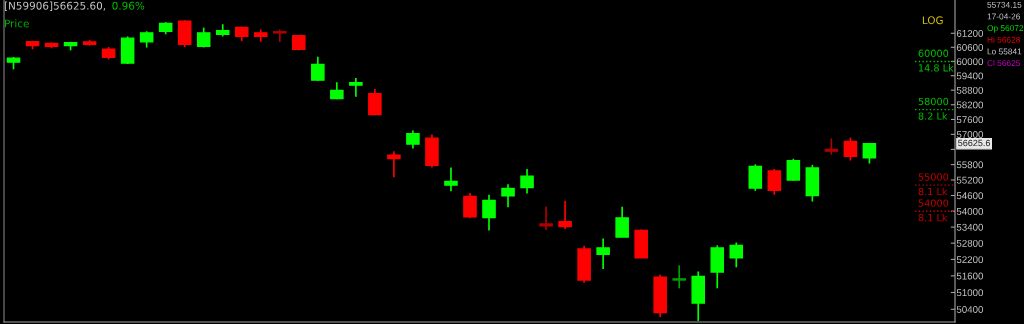 The width and height of the screenshot is (1024, 324). What do you see at coordinates (970, 293) in the screenshot?
I see `y-tick-label: 51000` at bounding box center [970, 293].